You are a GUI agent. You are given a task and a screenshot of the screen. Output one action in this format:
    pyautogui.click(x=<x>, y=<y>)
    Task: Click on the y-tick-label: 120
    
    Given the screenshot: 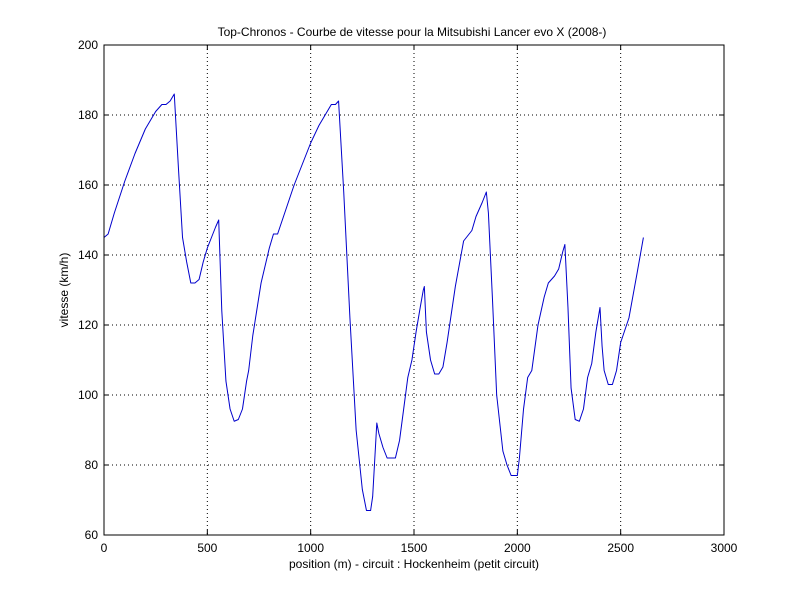 What is the action you would take?
    pyautogui.click(x=88, y=325)
    